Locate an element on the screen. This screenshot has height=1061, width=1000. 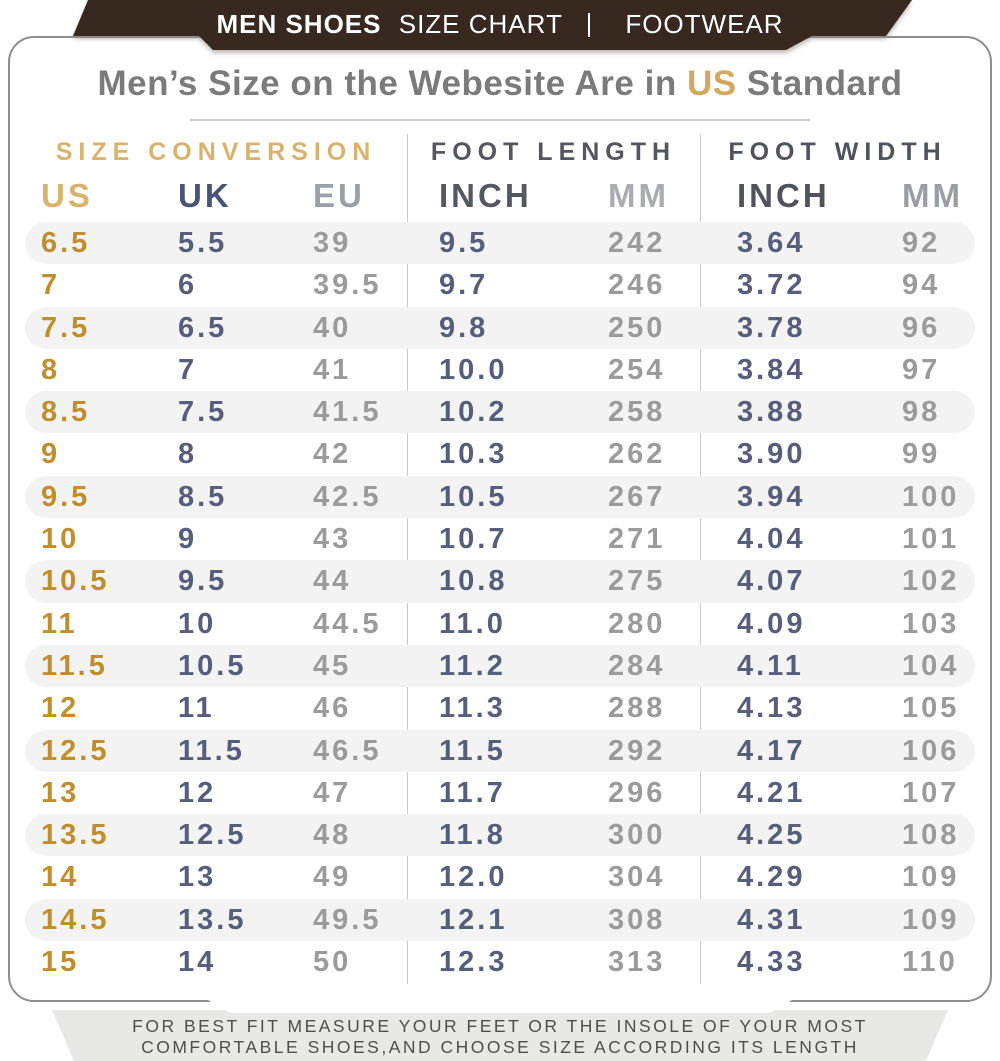
page-title-suffix: Standard is located at coordinates (819, 83).